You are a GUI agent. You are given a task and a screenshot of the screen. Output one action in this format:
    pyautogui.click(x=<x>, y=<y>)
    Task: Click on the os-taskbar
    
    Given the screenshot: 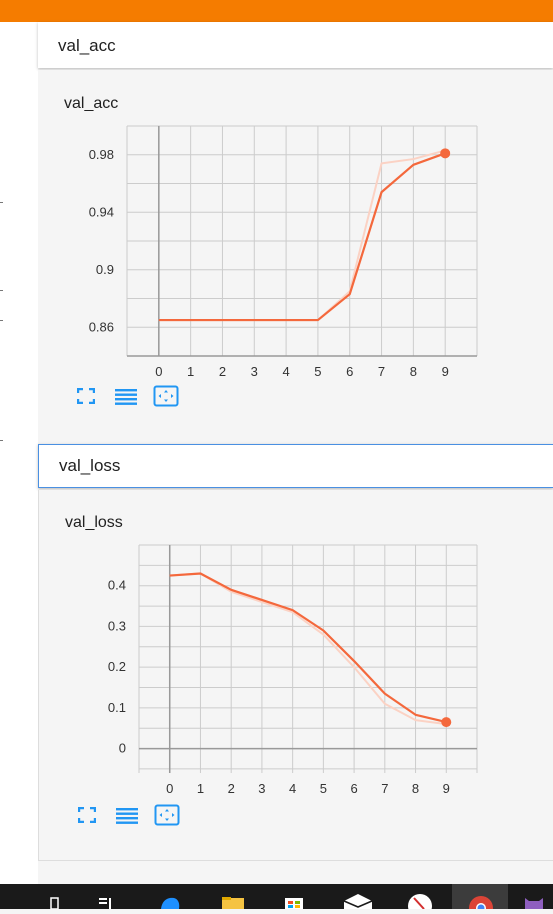 What is the action you would take?
    pyautogui.click(x=276, y=899)
    